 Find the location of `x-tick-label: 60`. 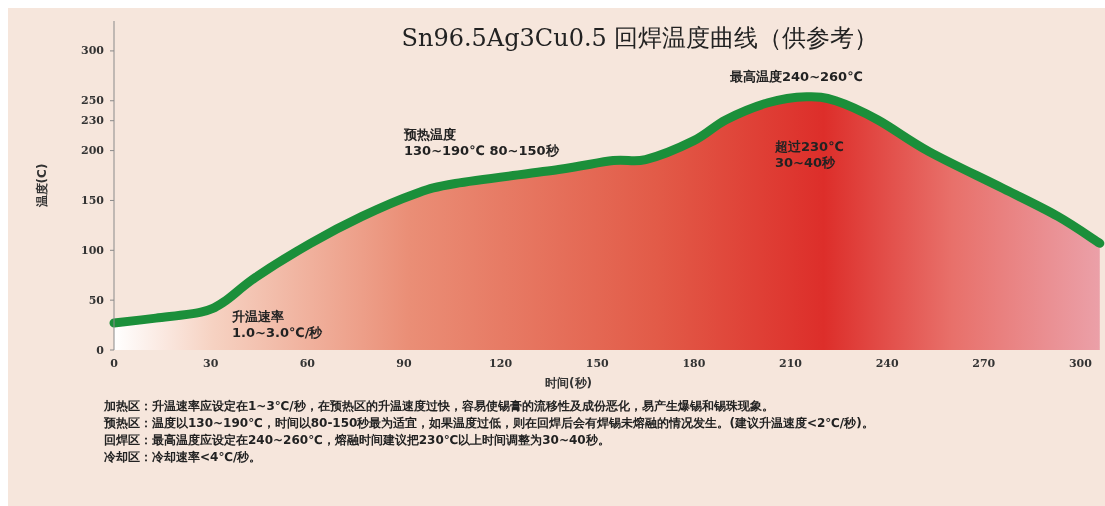

x-tick-label: 60 is located at coordinates (307, 363).